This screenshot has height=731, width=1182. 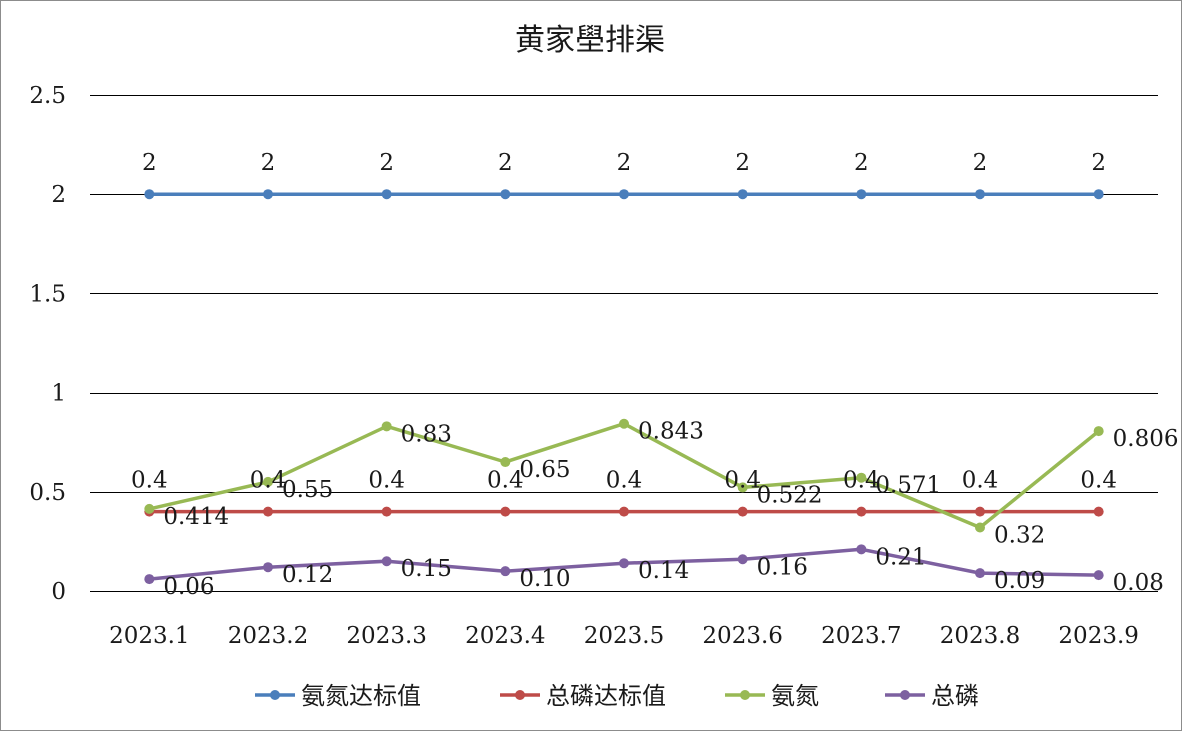 I want to click on y-tick-label: 2, so click(x=58, y=195).